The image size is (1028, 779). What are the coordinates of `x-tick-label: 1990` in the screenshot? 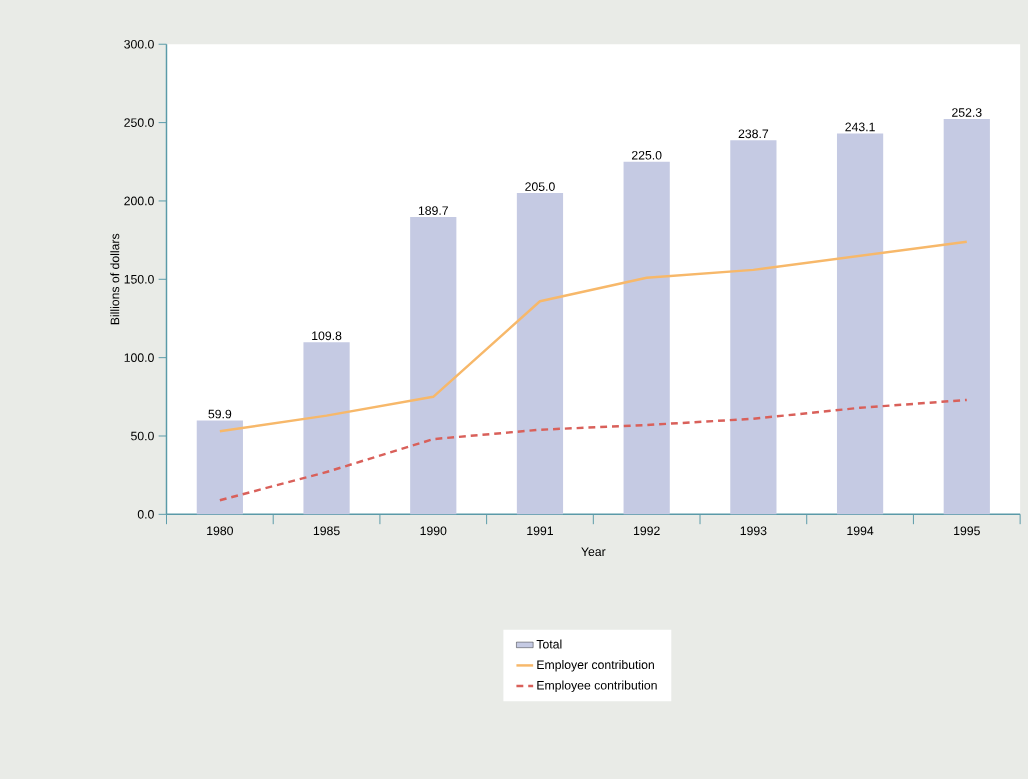 It's located at (433, 531).